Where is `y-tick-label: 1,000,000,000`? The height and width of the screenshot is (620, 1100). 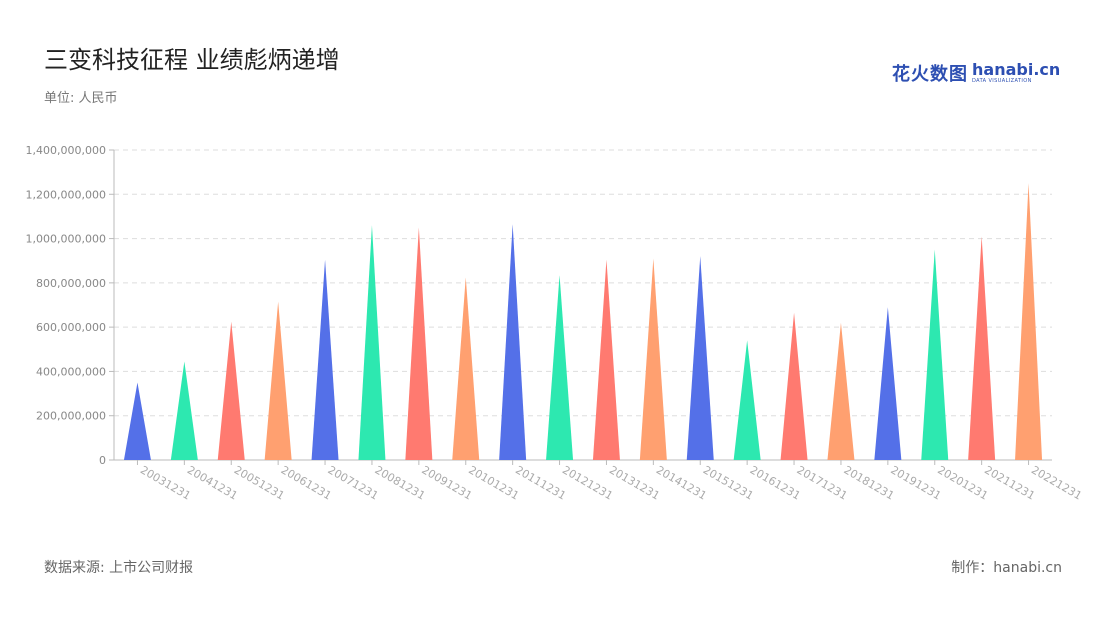
y-tick-label: 1,000,000,000 is located at coordinates (66, 239).